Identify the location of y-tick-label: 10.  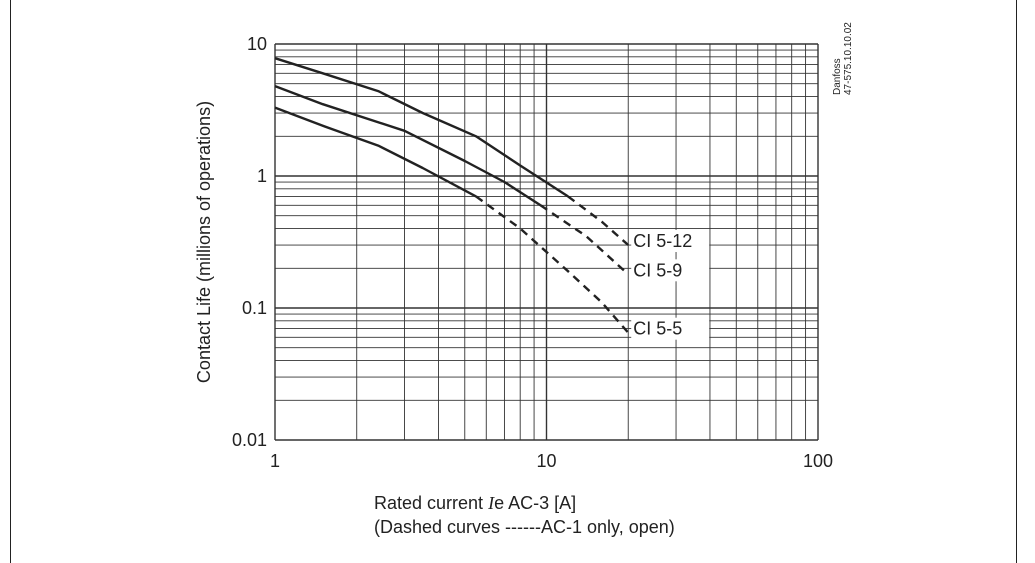
(257, 44).